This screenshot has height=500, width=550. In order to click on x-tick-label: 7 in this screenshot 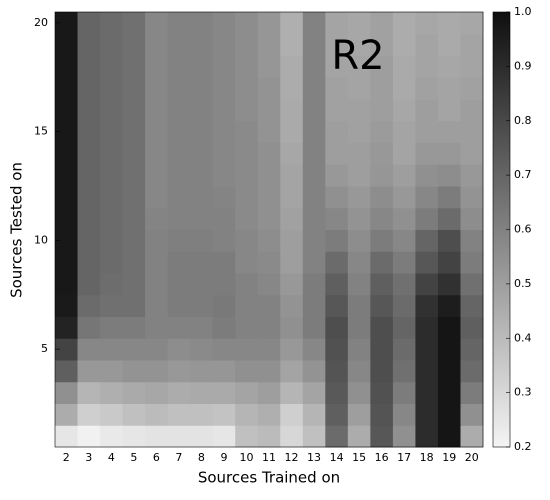, I will do `click(178, 457)`.